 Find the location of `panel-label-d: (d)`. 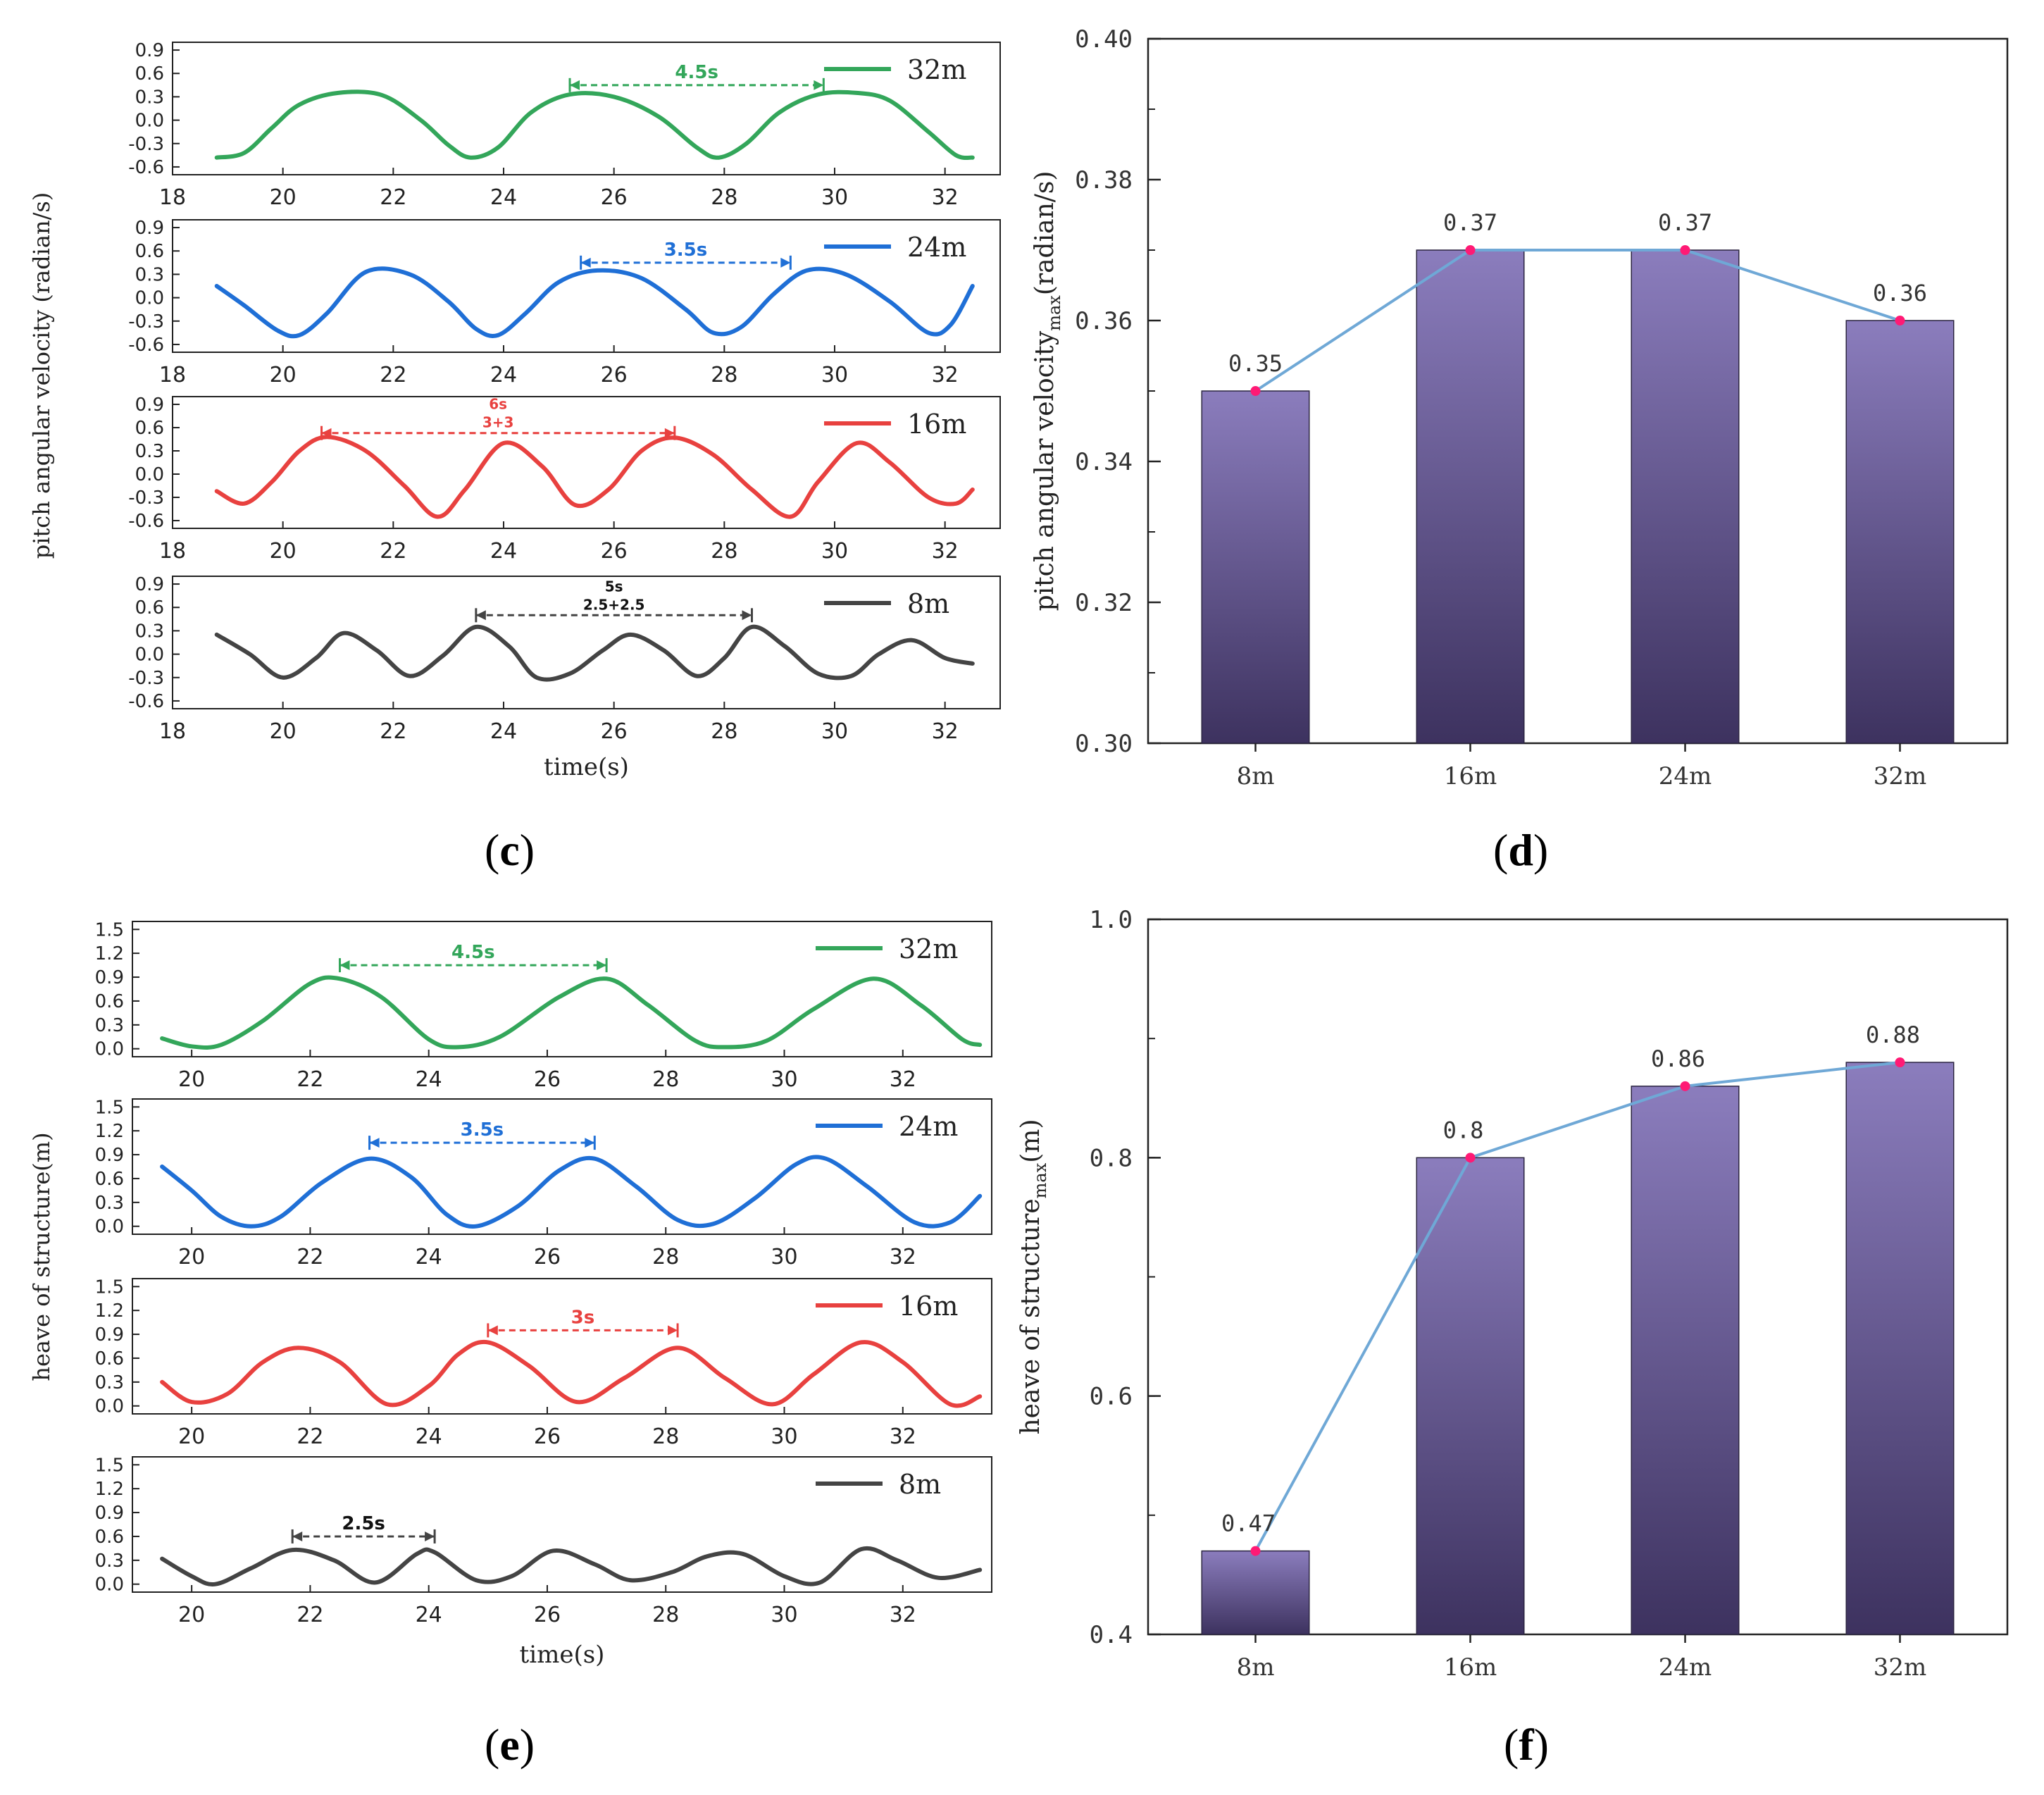

panel-label-d: (d) is located at coordinates (1521, 850).